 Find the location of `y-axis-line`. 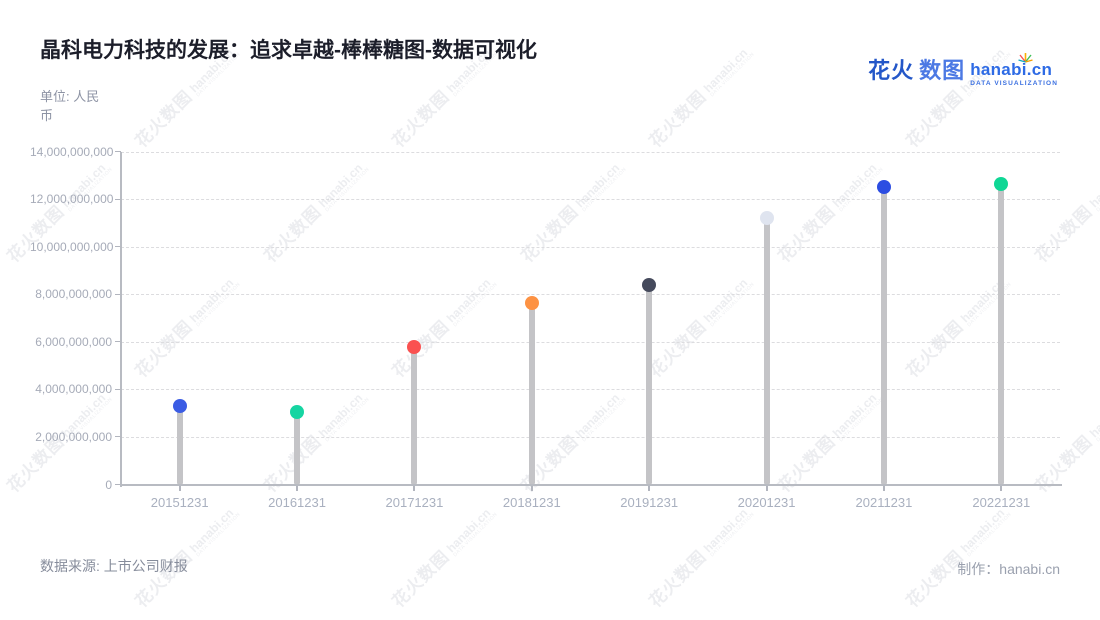

y-axis-line is located at coordinates (121, 319).